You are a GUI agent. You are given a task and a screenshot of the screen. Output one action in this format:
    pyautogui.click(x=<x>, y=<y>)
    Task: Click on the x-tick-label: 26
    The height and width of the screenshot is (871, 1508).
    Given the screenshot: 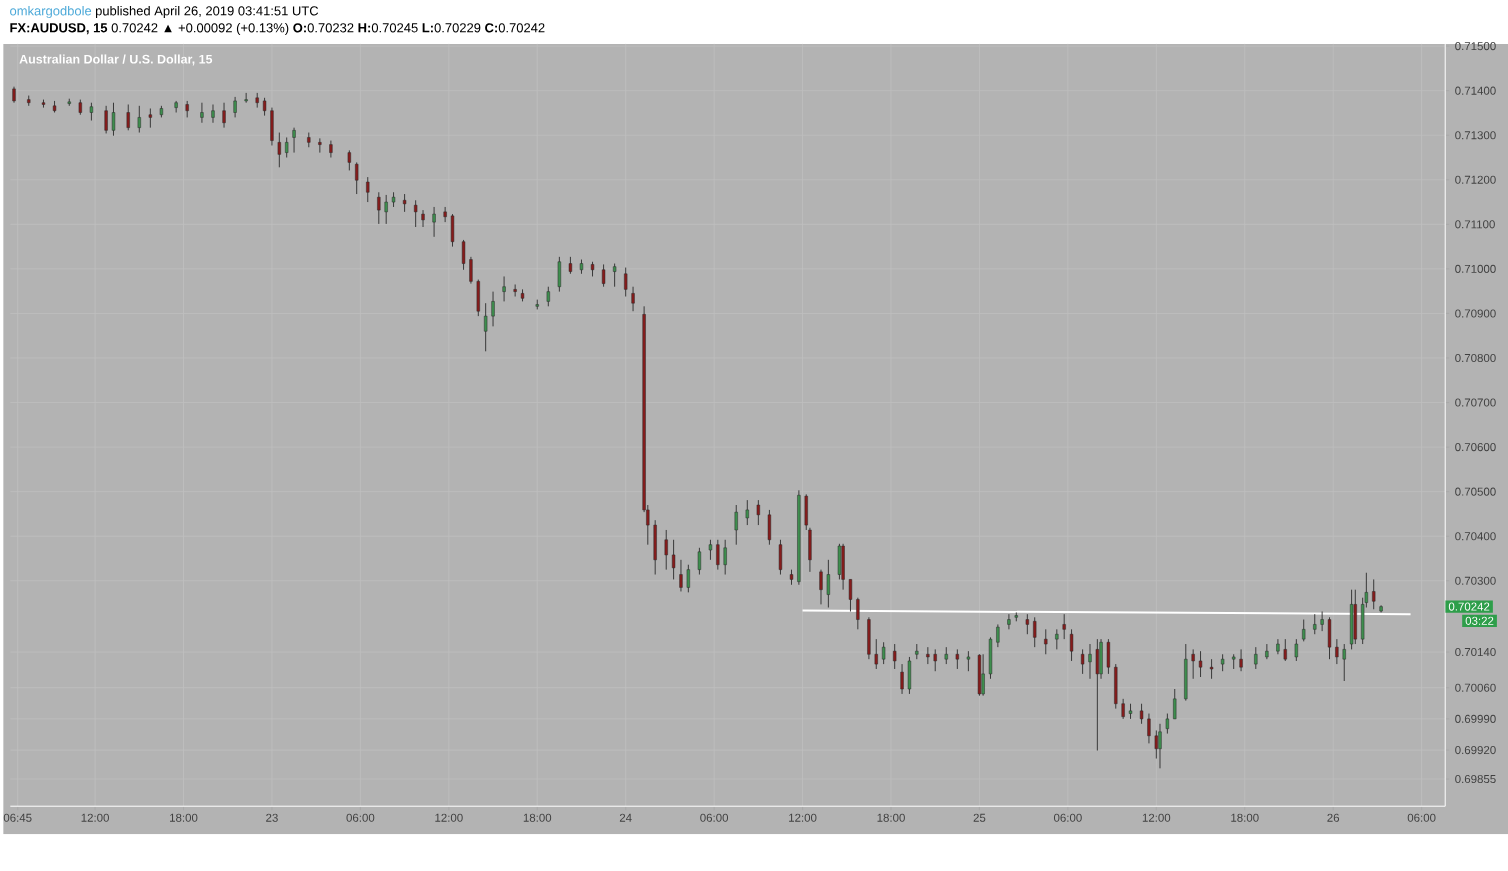 What is the action you would take?
    pyautogui.click(x=1333, y=817)
    